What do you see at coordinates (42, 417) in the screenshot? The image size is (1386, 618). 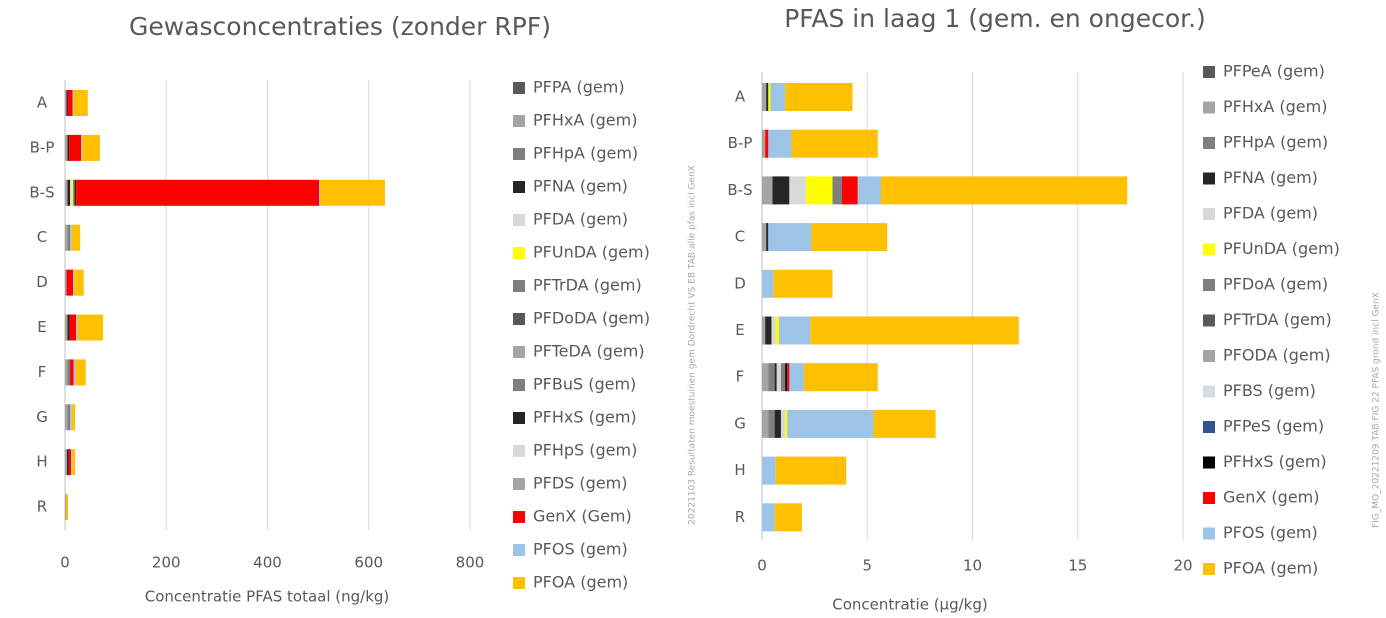 I see `y-tick-label: G` at bounding box center [42, 417].